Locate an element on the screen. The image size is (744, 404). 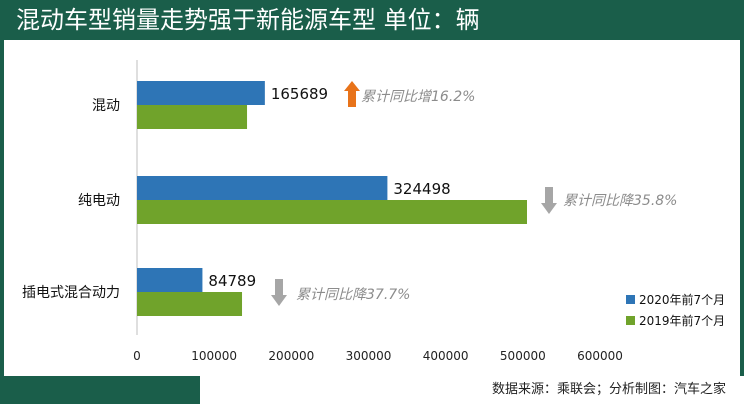
x-tick-label: 200000 is located at coordinates (291, 356).